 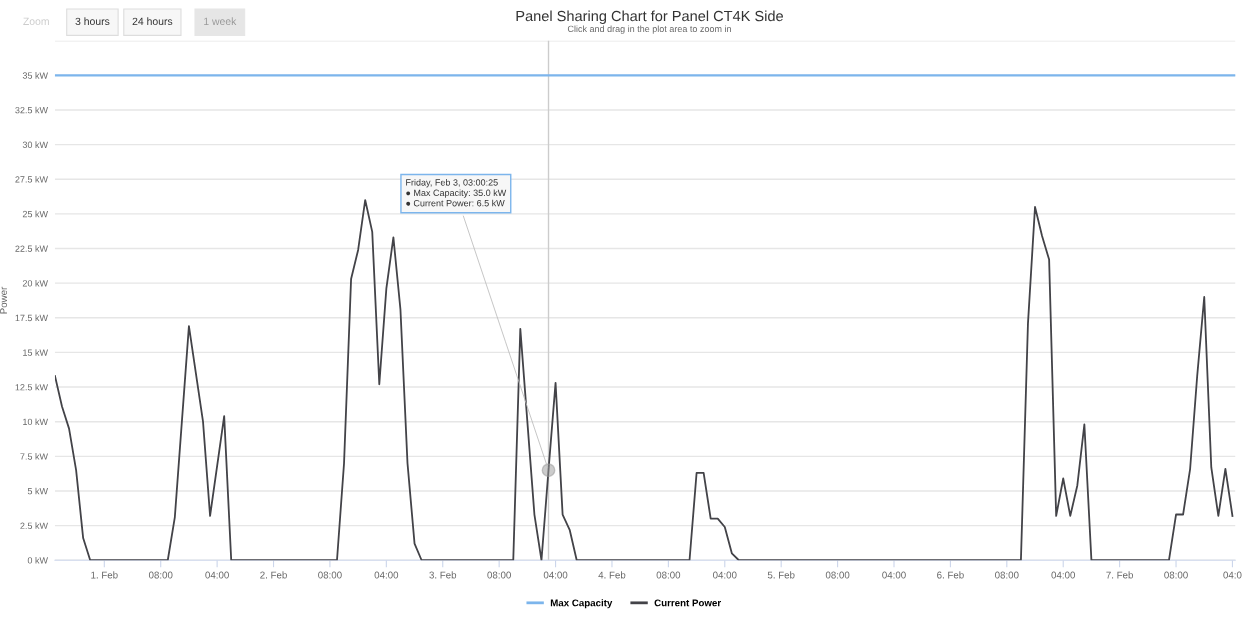 What do you see at coordinates (950, 575) in the screenshot?
I see `x-tick-label: 6. Feb` at bounding box center [950, 575].